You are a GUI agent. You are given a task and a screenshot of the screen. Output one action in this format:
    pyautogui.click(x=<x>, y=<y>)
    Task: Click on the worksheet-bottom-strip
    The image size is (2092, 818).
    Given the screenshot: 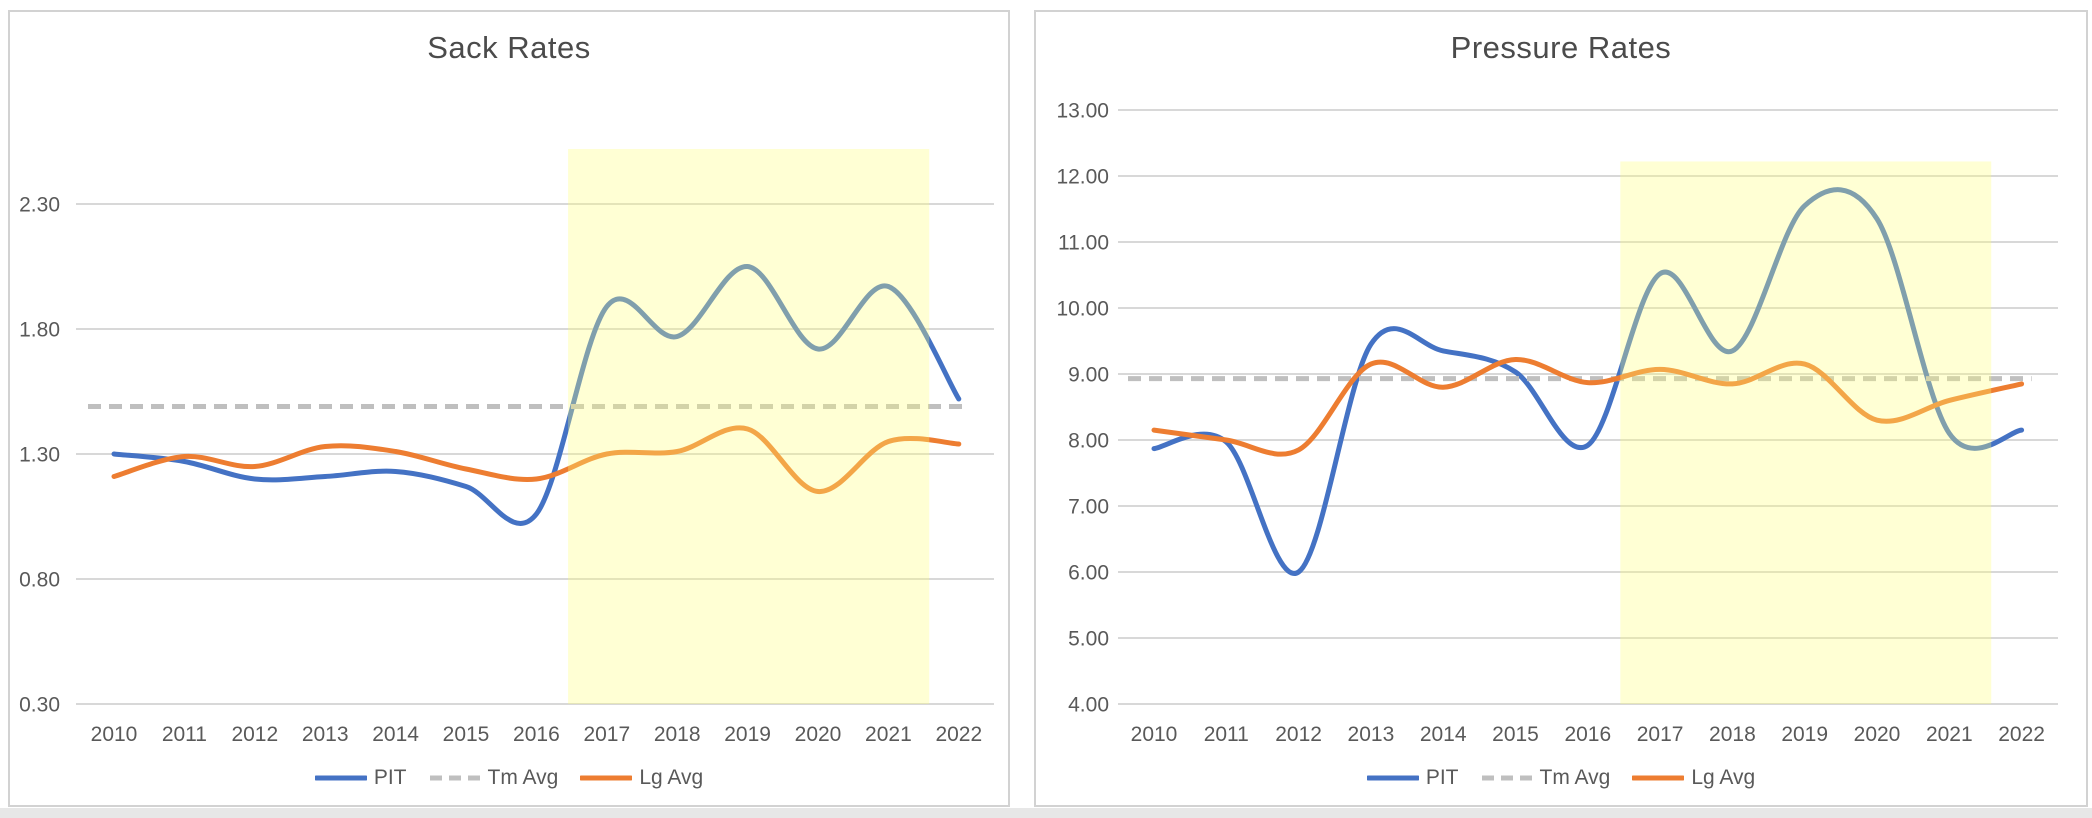 What is the action you would take?
    pyautogui.click(x=1046, y=813)
    